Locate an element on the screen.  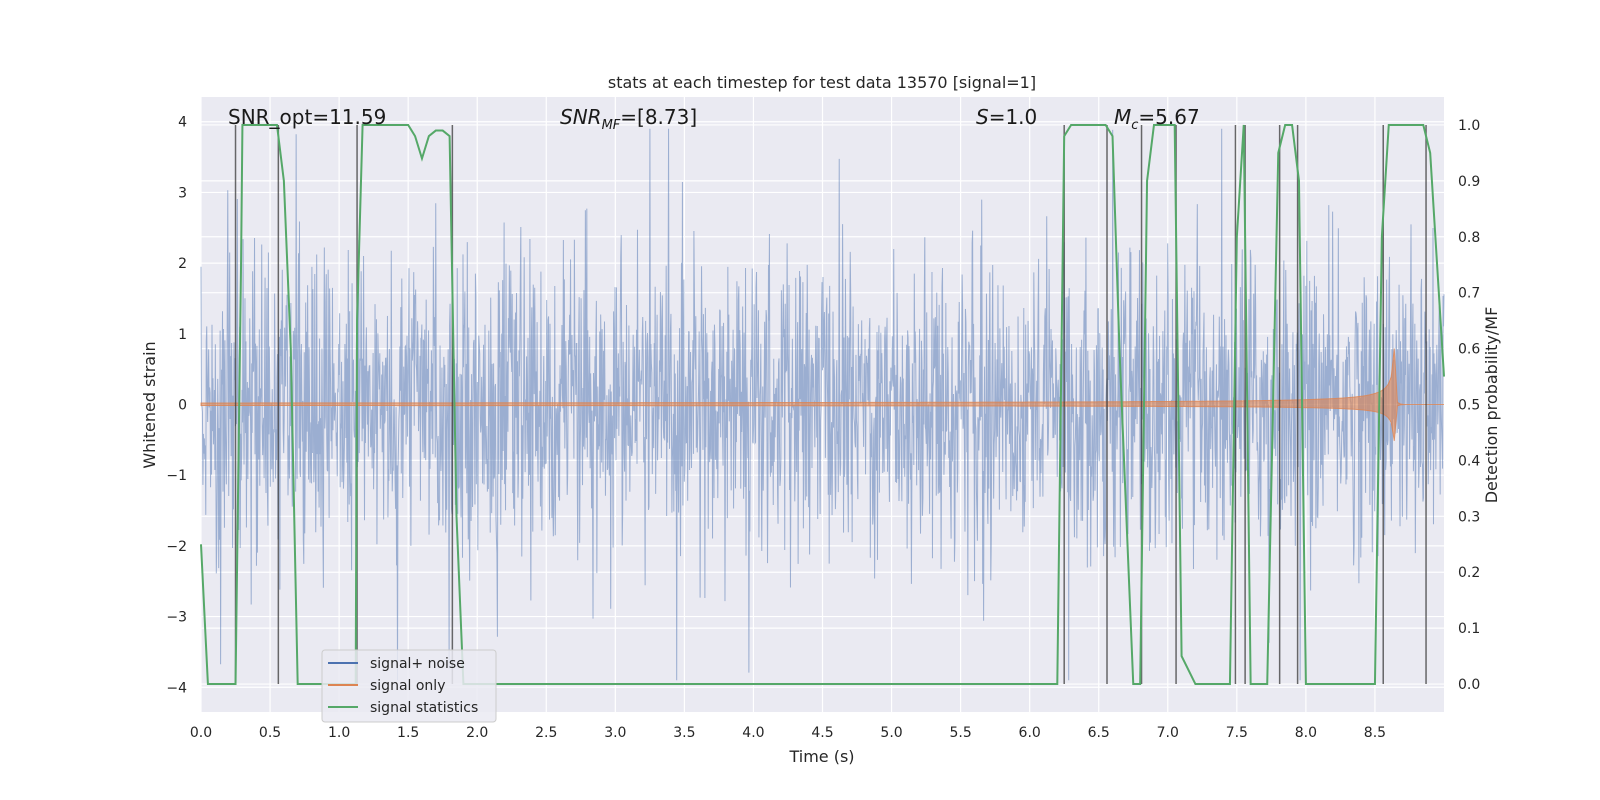
x-tick-label: 2.5 is located at coordinates (546, 733).